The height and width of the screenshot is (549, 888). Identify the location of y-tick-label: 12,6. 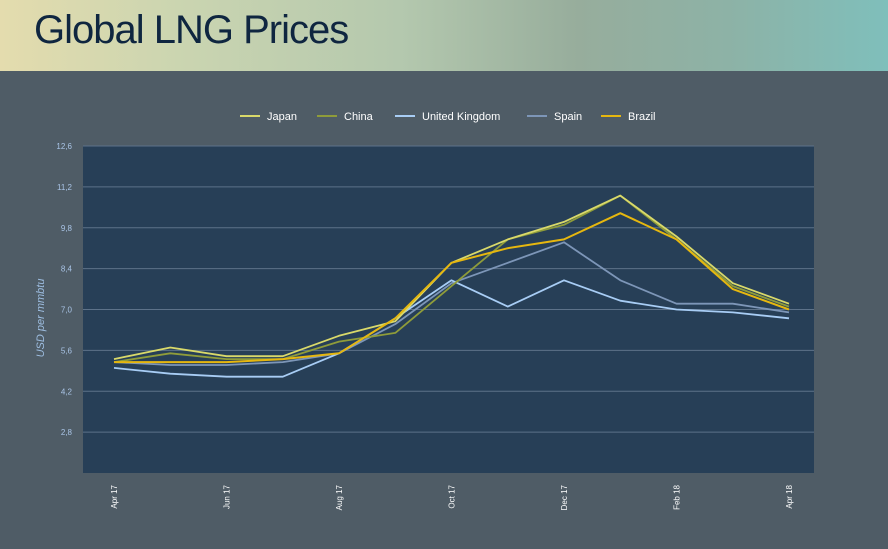
(64, 146).